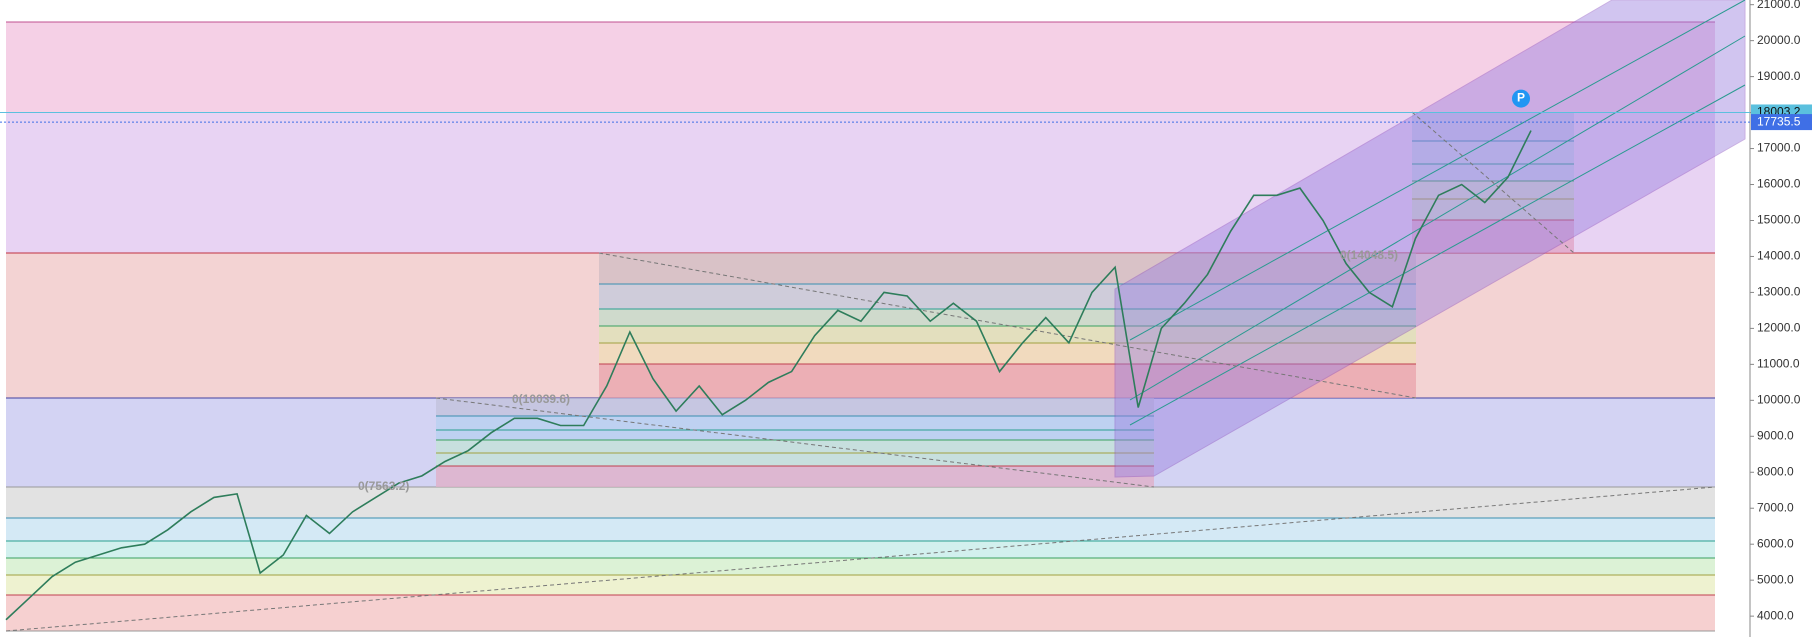  Describe the element at coordinates (1779, 184) in the screenshot. I see `y-tick-label: 16000.0` at that location.